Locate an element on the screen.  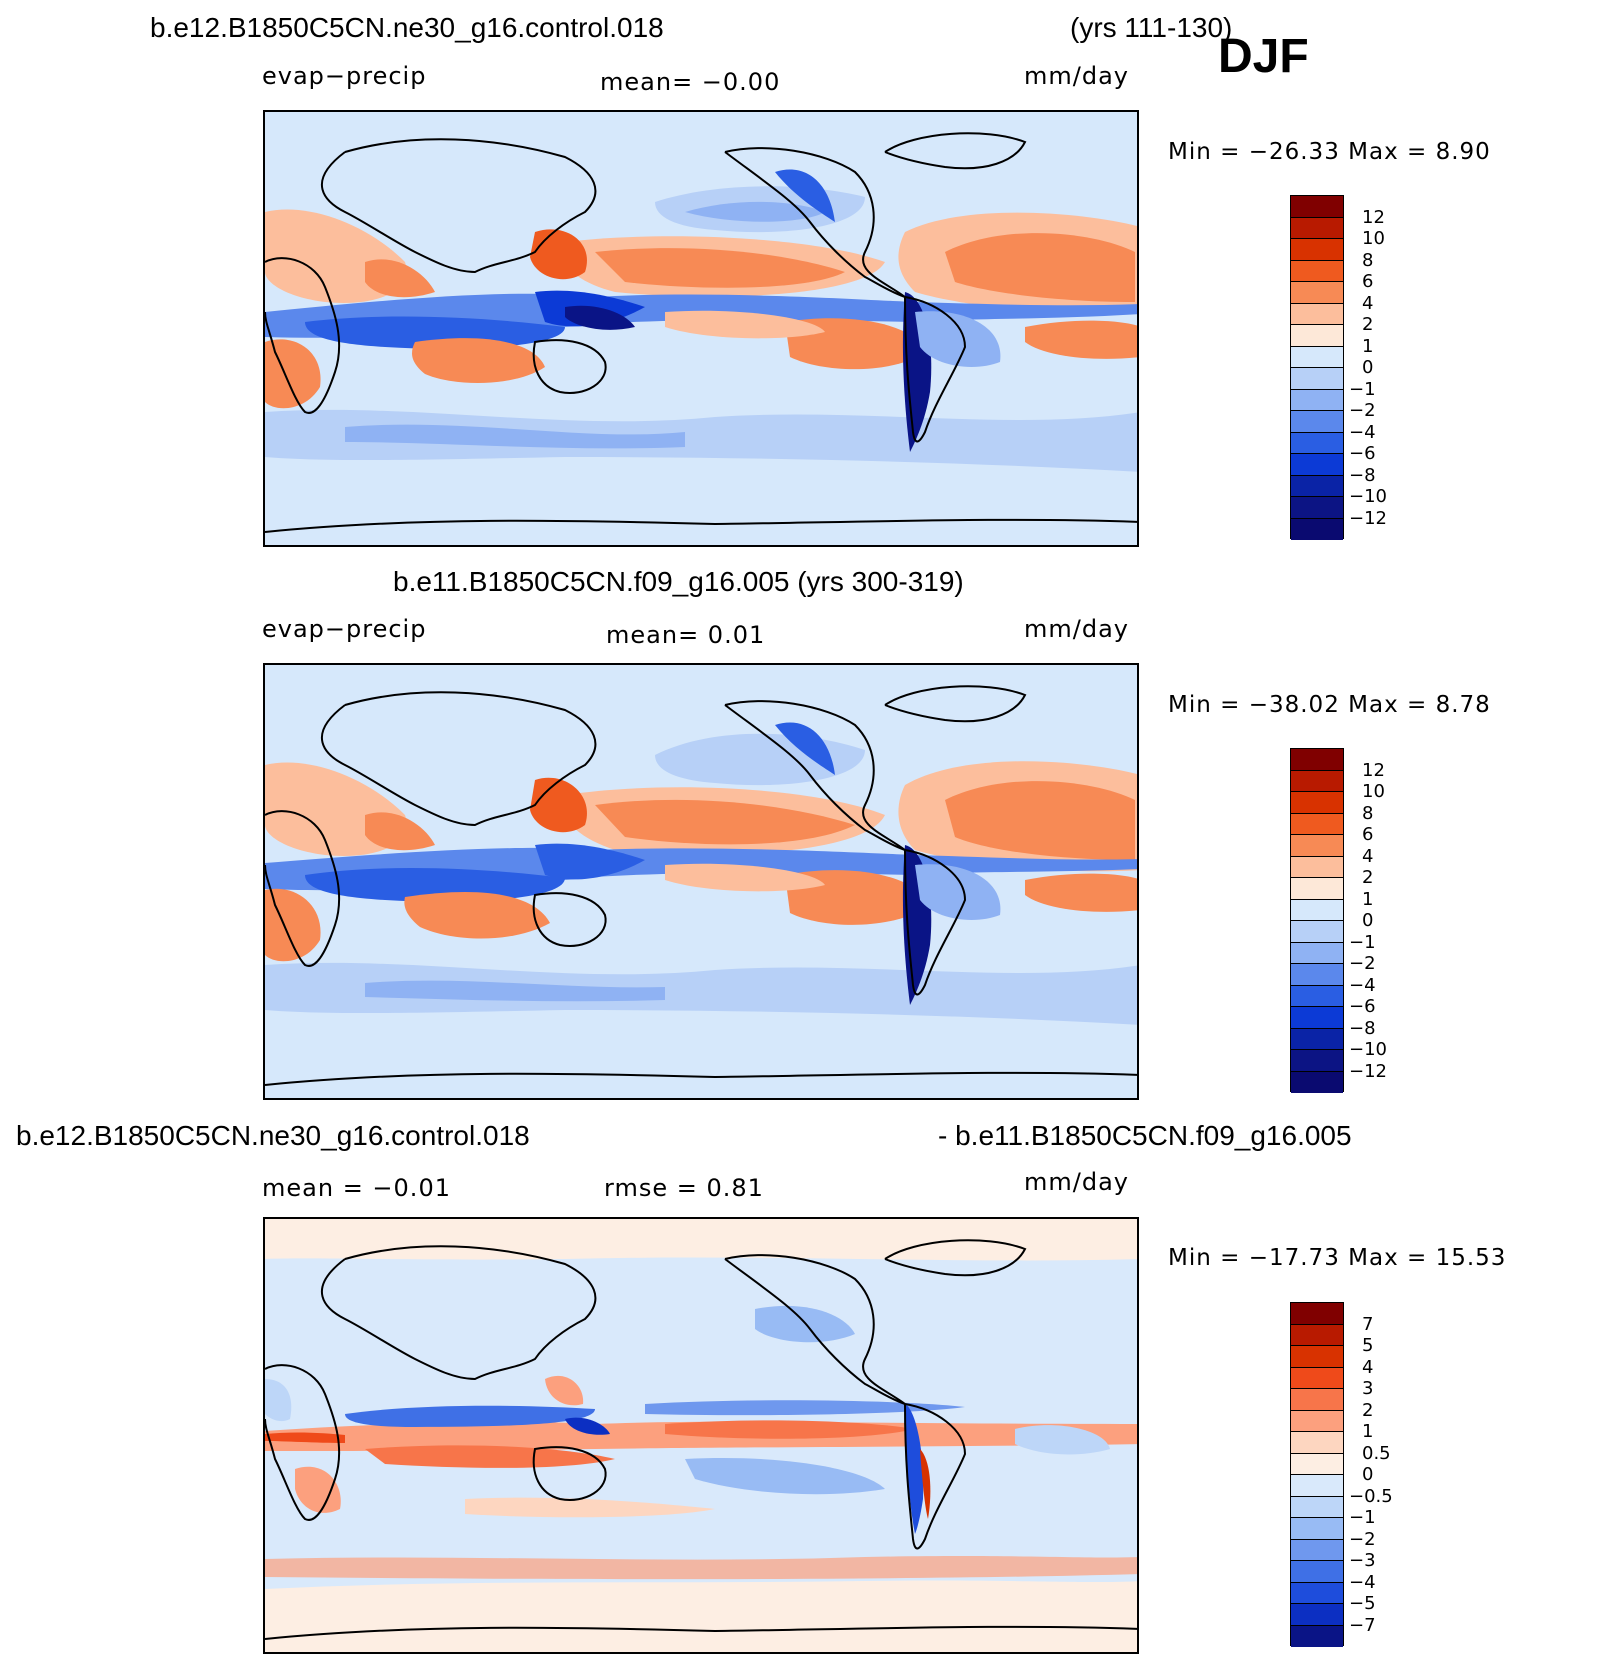
panel2-units: mm/day is located at coordinates (1076, 629).